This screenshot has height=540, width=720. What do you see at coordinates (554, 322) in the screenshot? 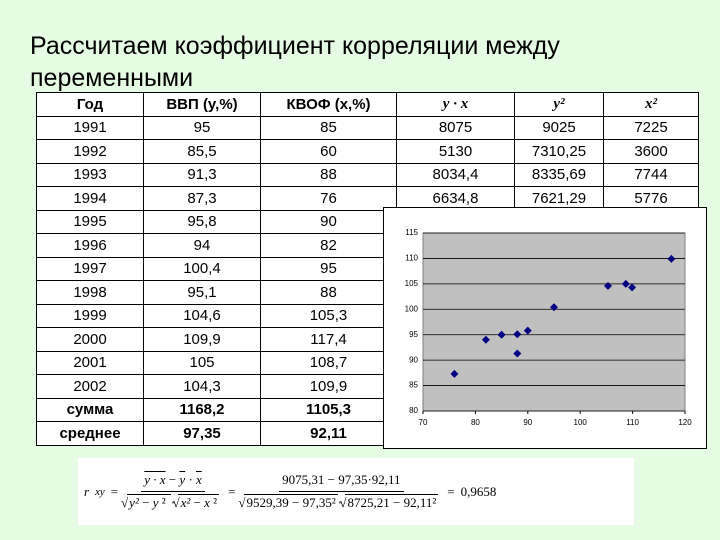
I see `plot-area` at bounding box center [554, 322].